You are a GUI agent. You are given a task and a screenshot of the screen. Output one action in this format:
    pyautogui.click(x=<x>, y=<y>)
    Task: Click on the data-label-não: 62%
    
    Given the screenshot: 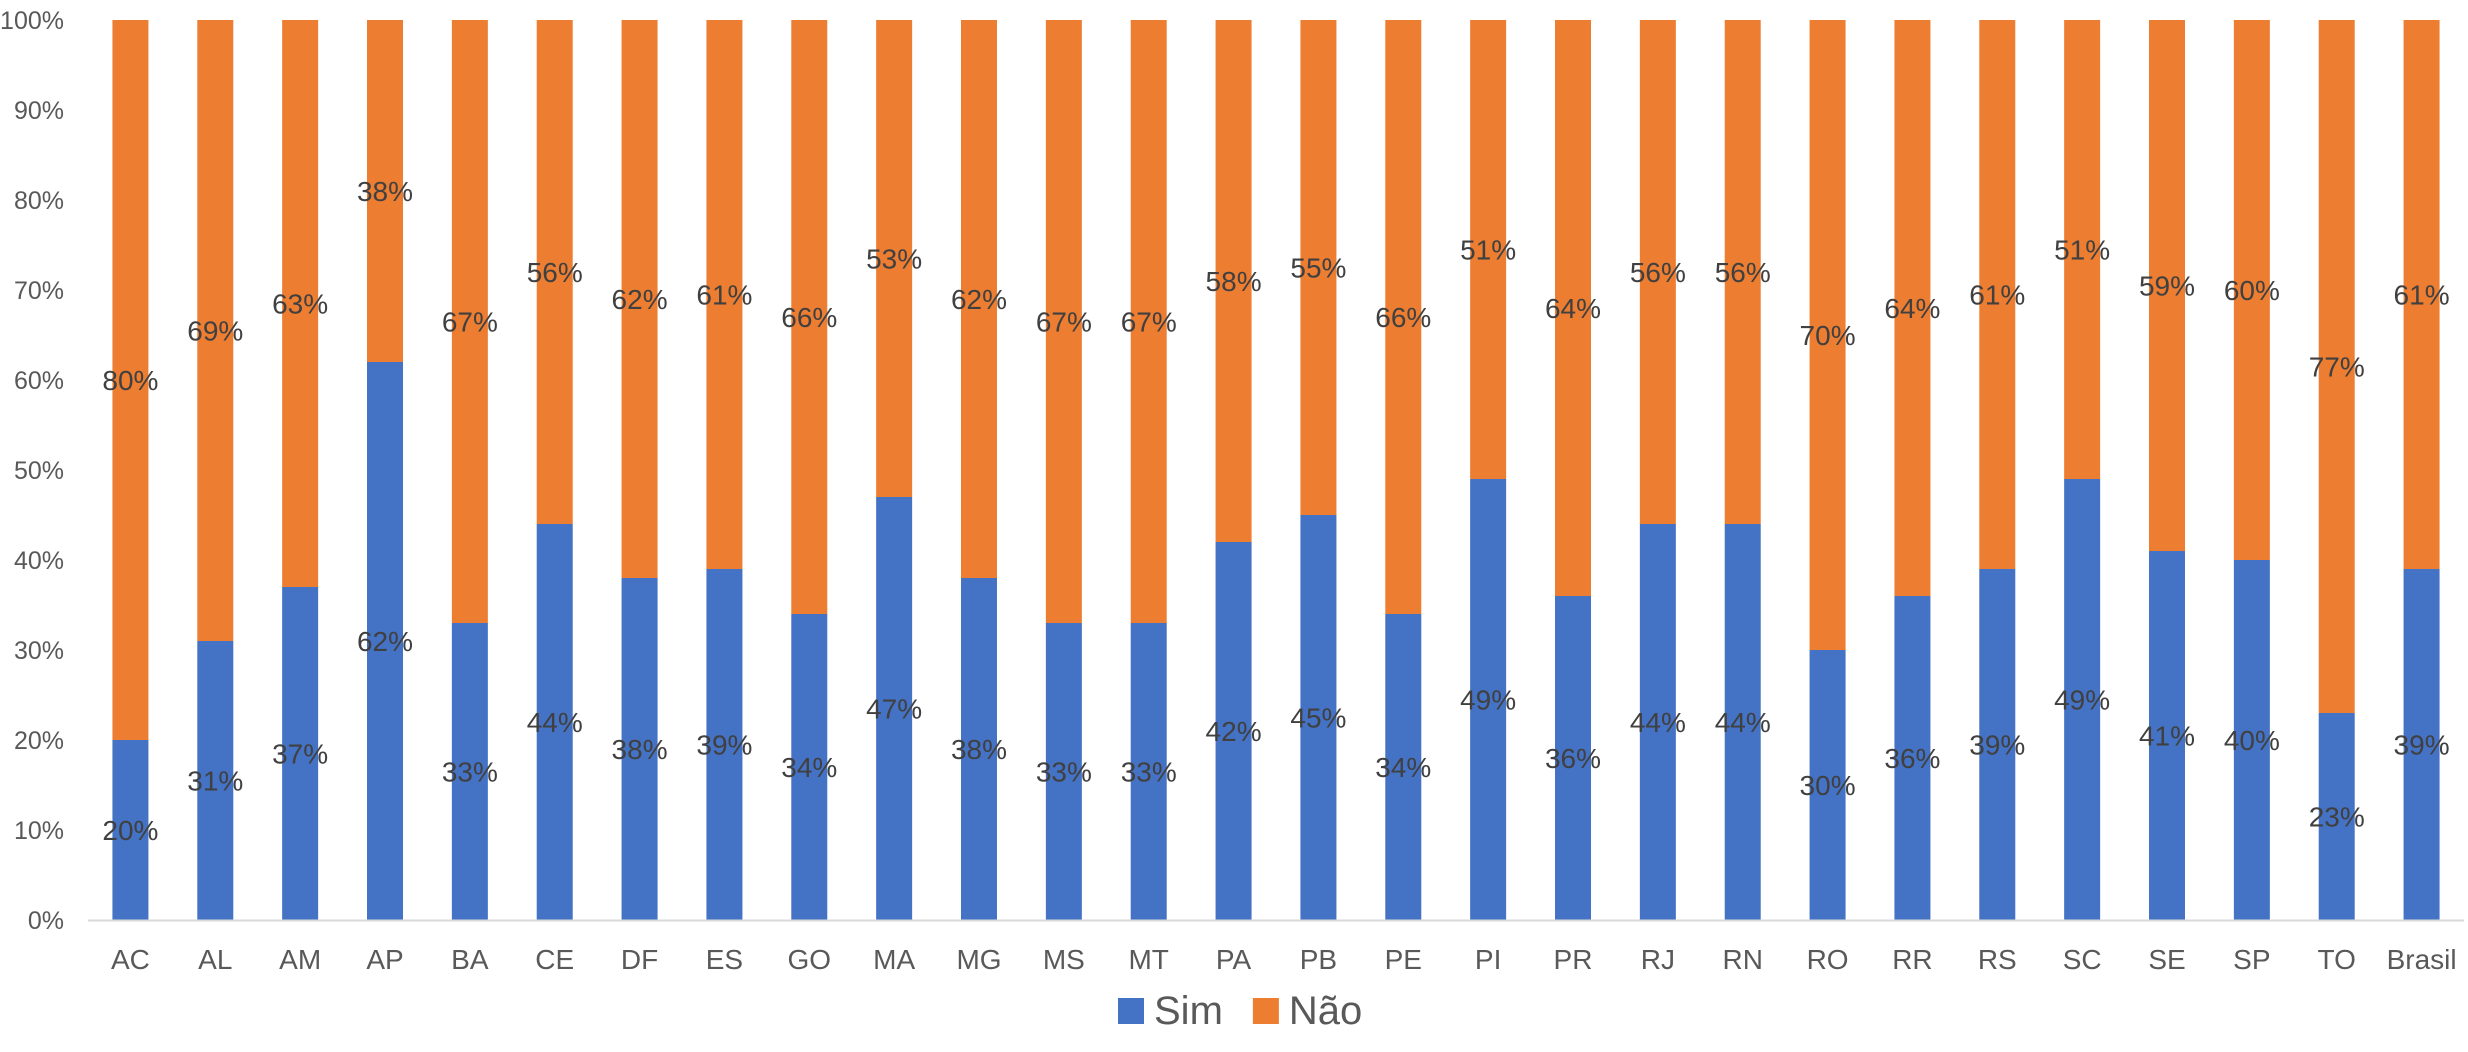 What is the action you would take?
    pyautogui.click(x=979, y=299)
    